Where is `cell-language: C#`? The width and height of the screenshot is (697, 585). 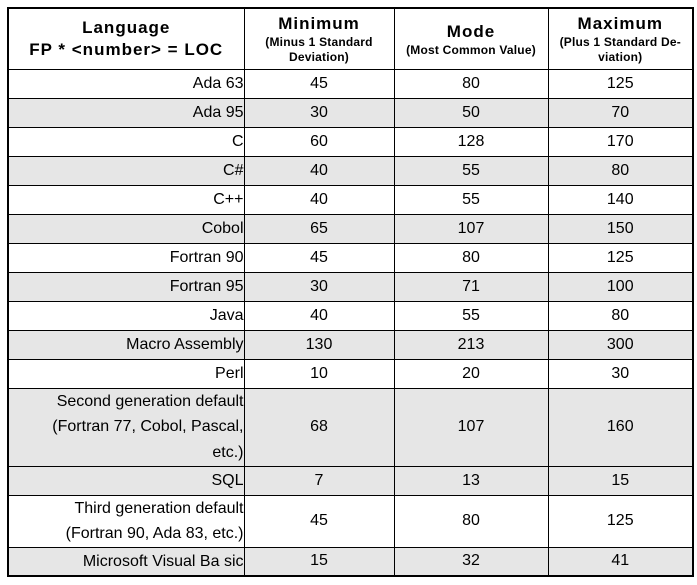 cell-language: C# is located at coordinates (126, 170).